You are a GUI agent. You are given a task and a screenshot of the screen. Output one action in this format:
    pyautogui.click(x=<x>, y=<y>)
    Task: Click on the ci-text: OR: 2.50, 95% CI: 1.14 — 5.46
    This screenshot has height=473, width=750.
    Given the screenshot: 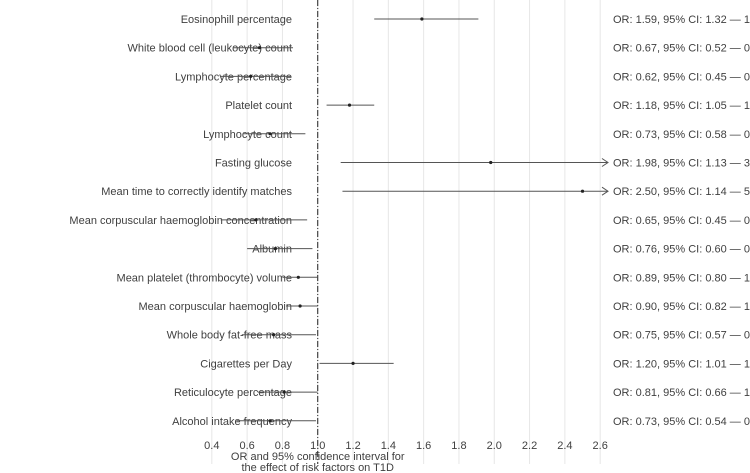 What is the action you would take?
    pyautogui.click(x=681, y=192)
    